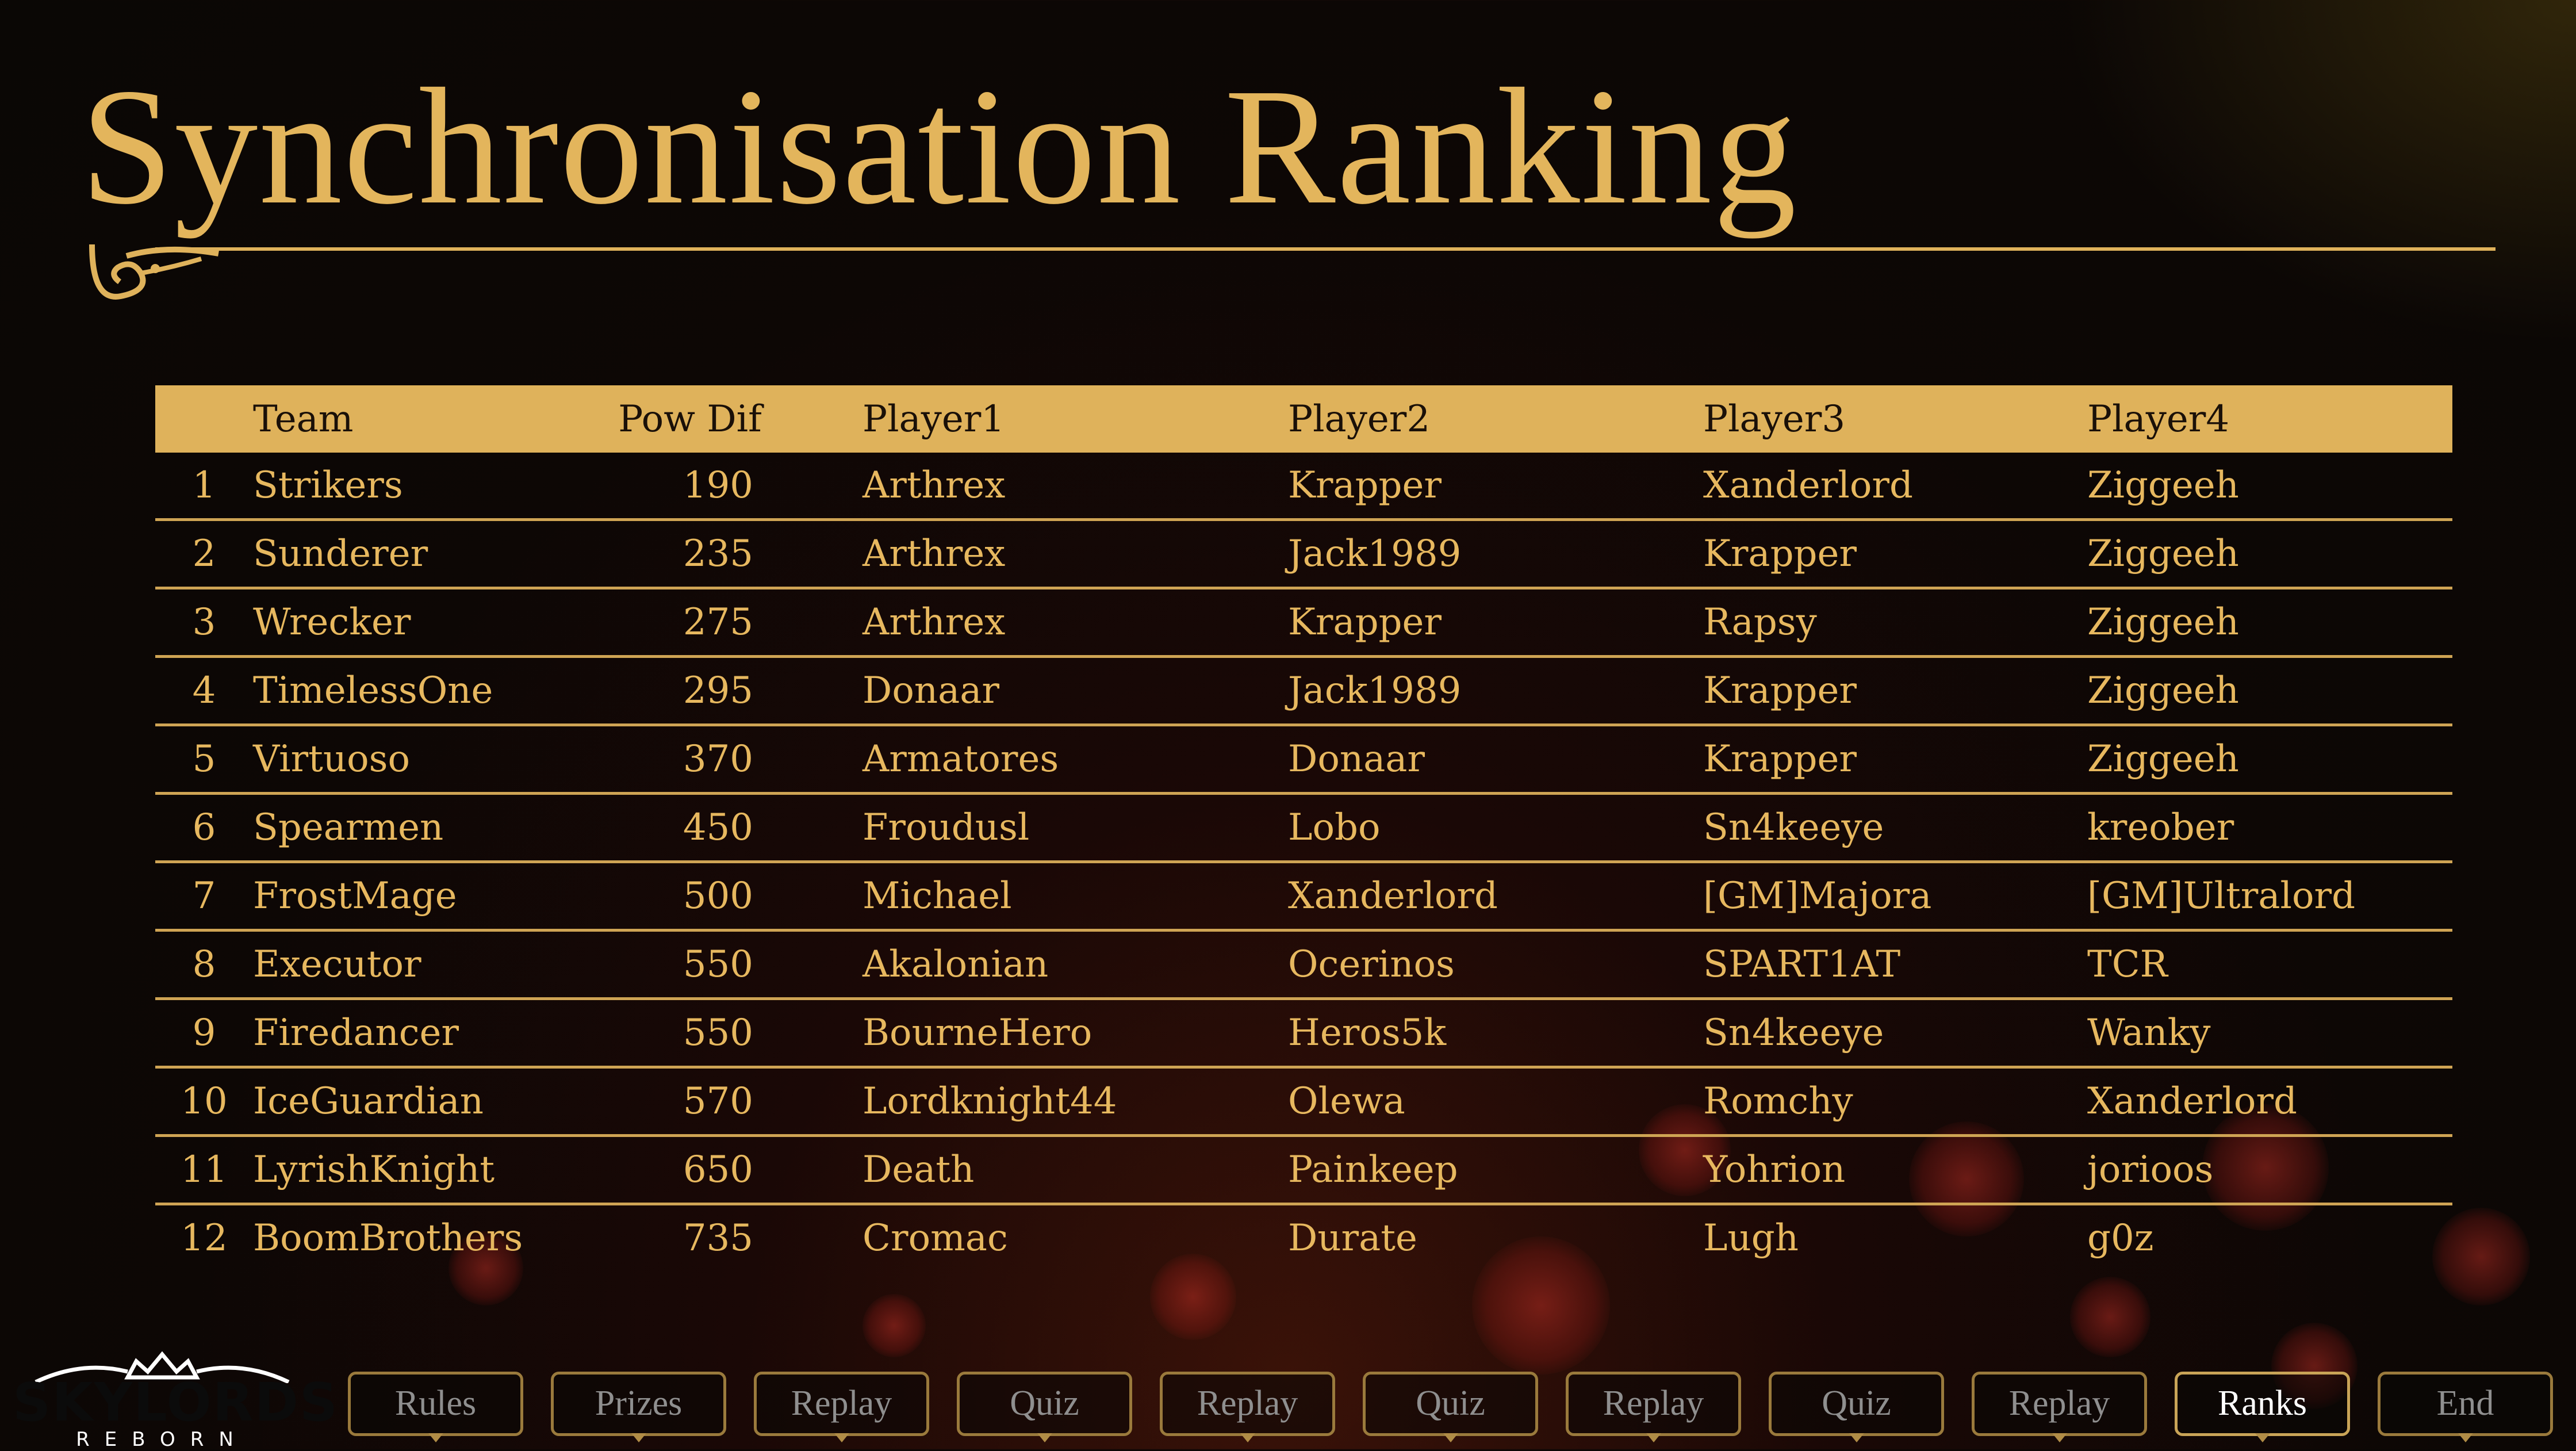 The image size is (2576, 1451). What do you see at coordinates (303, 419) in the screenshot?
I see `col-header-team: Team` at bounding box center [303, 419].